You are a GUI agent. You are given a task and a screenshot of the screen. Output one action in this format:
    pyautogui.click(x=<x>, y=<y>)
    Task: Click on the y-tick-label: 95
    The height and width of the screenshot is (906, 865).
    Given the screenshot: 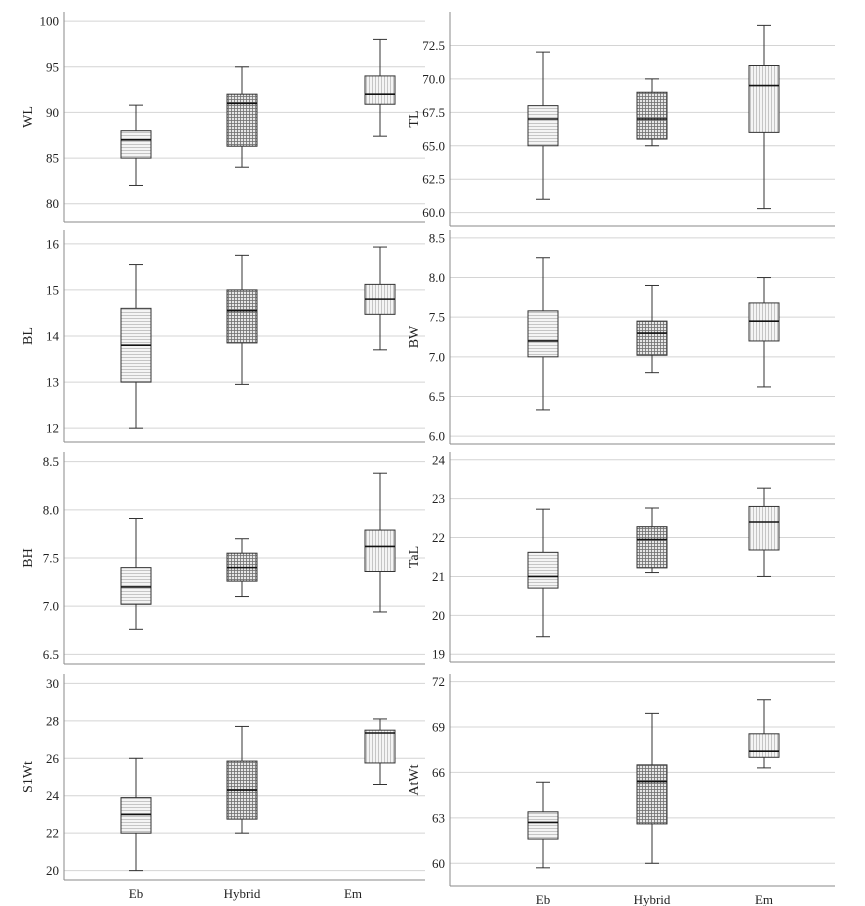 What is the action you would take?
    pyautogui.click(x=52, y=66)
    